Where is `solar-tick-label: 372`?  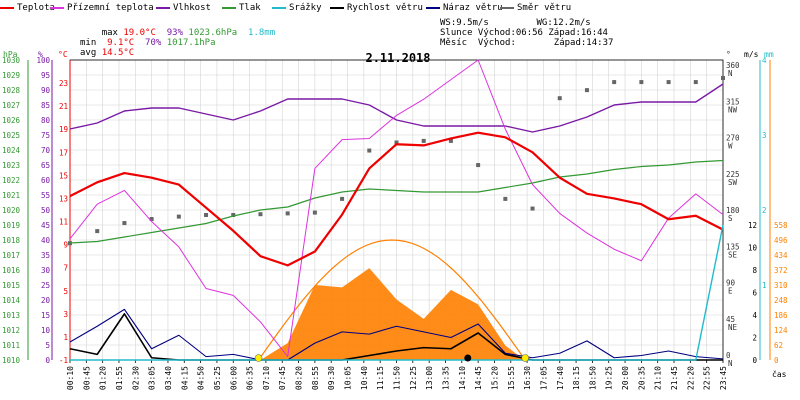
solar-tick-label: 372 is located at coordinates (781, 270).